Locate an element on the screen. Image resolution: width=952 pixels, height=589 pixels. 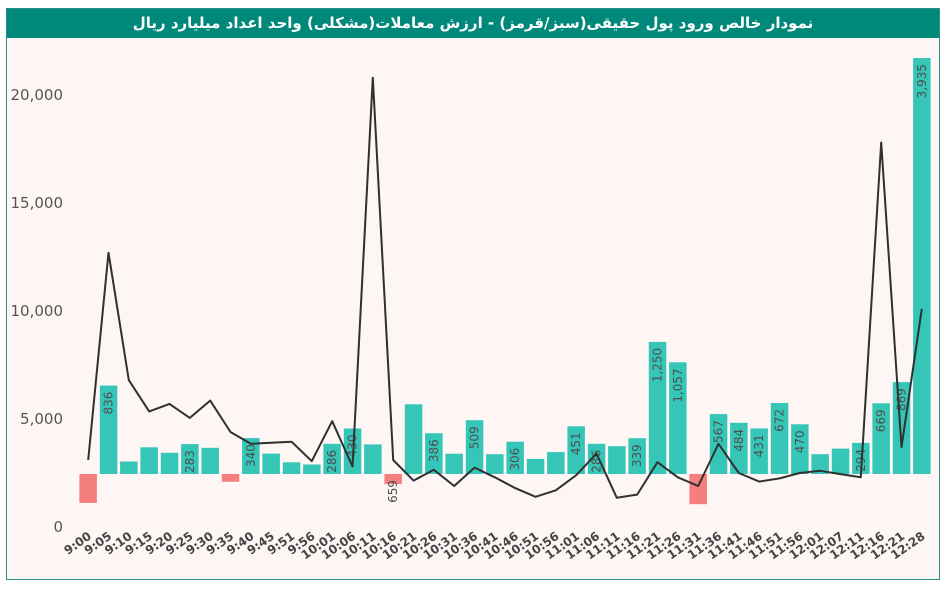
bar-data-label: 306 is located at coordinates (515, 459).